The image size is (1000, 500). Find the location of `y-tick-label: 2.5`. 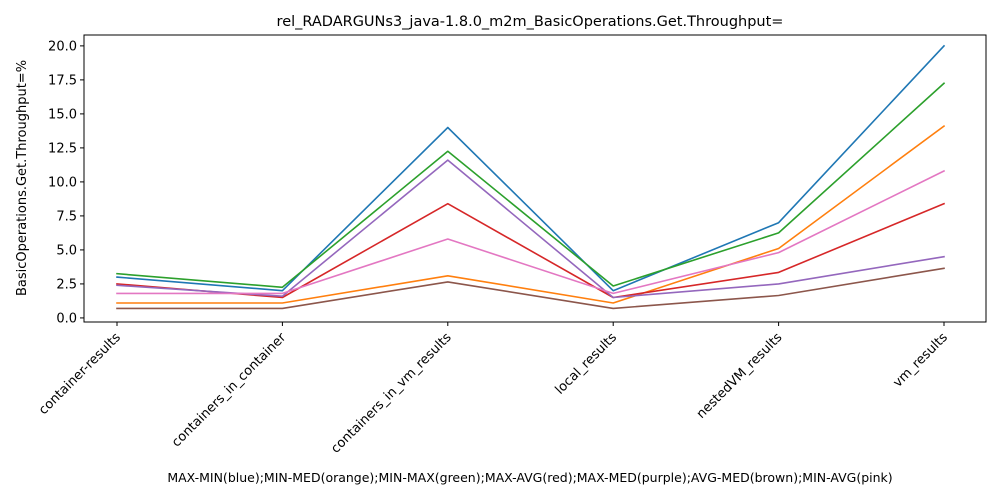

y-tick-label: 2.5 is located at coordinates (66, 284).